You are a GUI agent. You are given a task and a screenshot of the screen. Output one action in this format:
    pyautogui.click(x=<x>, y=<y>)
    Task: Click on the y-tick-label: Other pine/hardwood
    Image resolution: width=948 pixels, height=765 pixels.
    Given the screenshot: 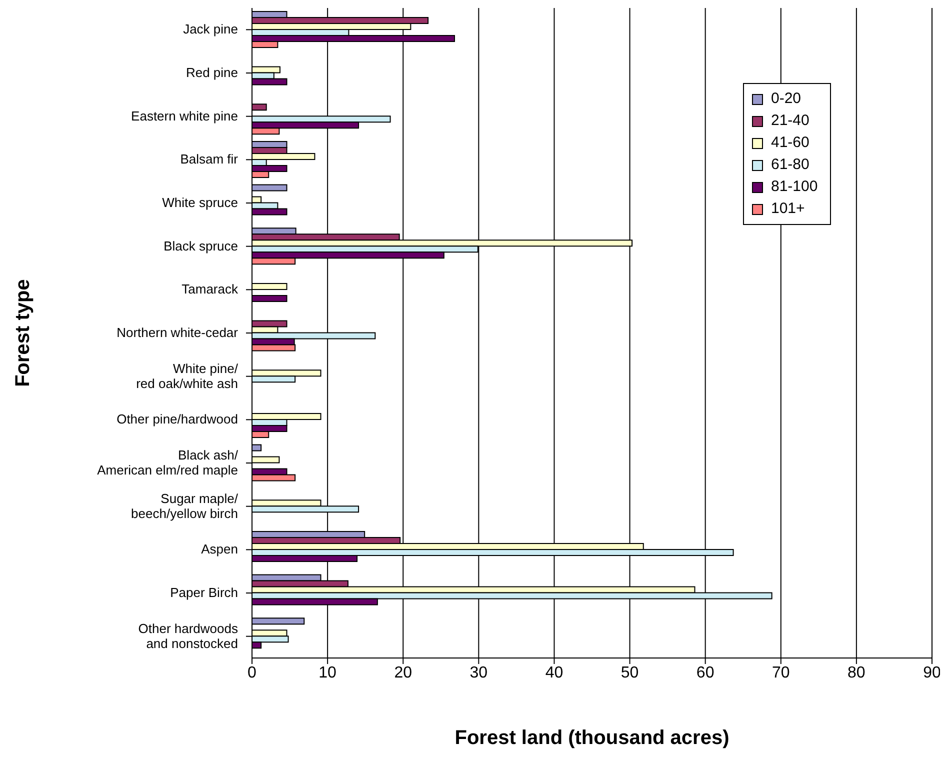 What is the action you would take?
    pyautogui.click(x=177, y=419)
    